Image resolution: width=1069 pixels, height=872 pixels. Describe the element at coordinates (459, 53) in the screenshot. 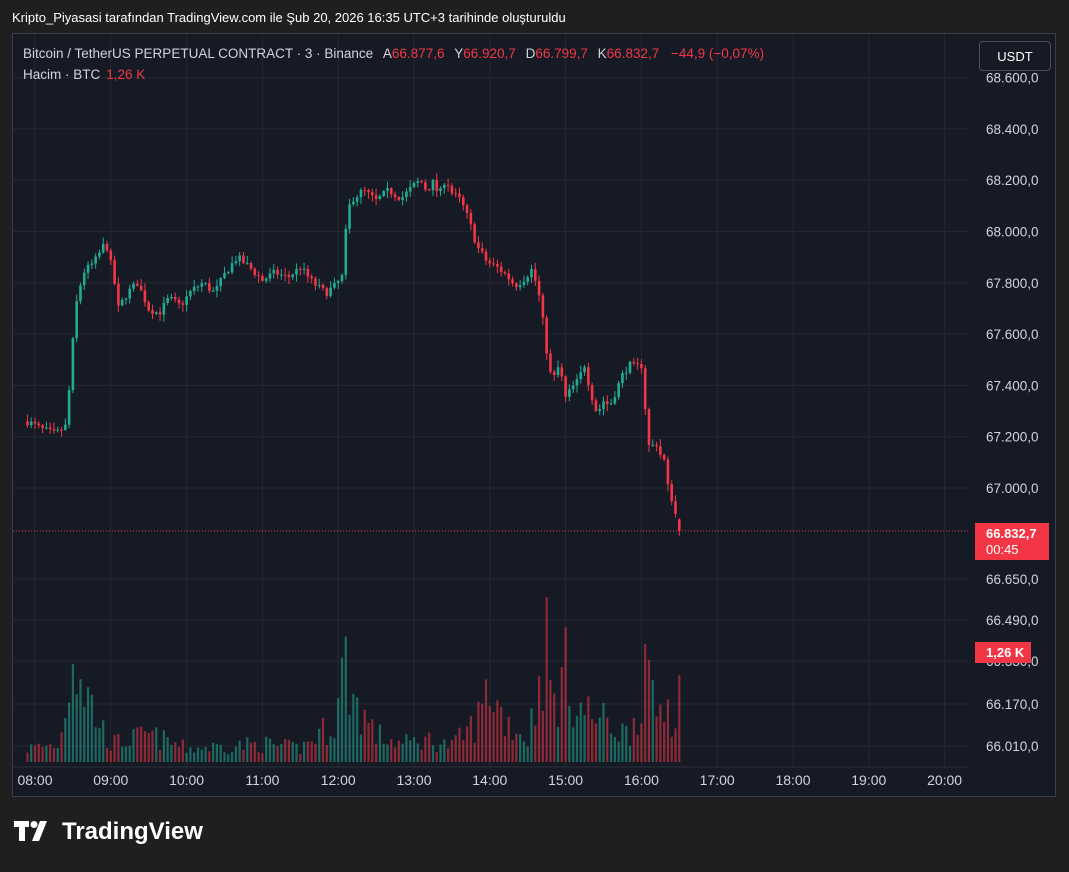

I see `high-label: Y` at that location.